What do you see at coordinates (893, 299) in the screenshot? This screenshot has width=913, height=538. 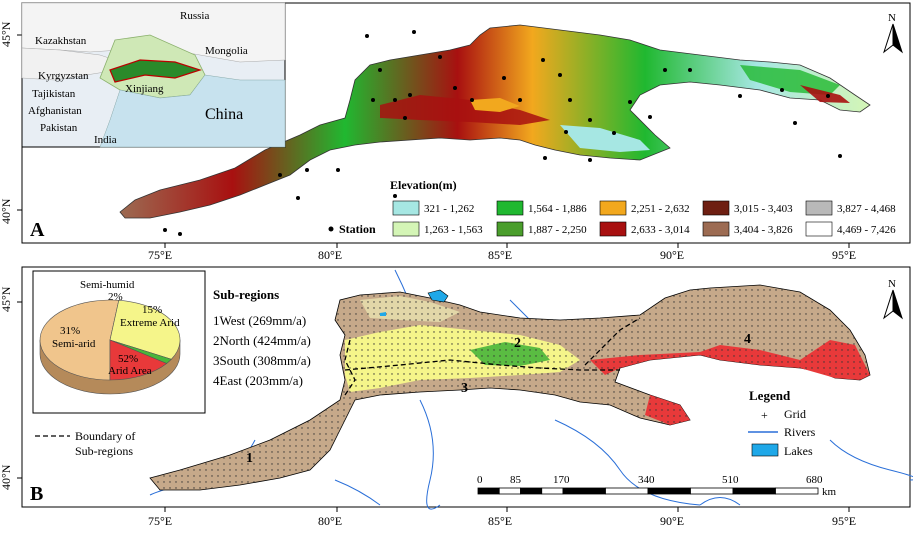 I see `north-arrow-b: N` at bounding box center [893, 299].